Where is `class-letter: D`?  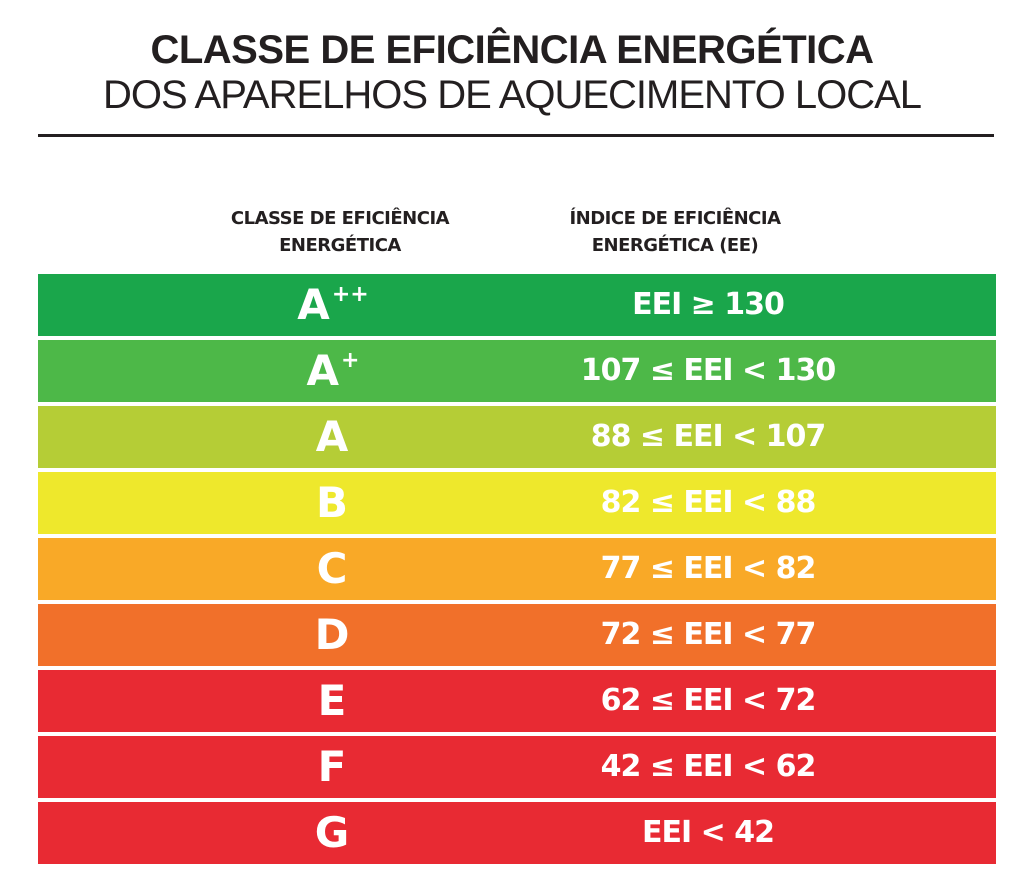 class-letter: D is located at coordinates (332, 634).